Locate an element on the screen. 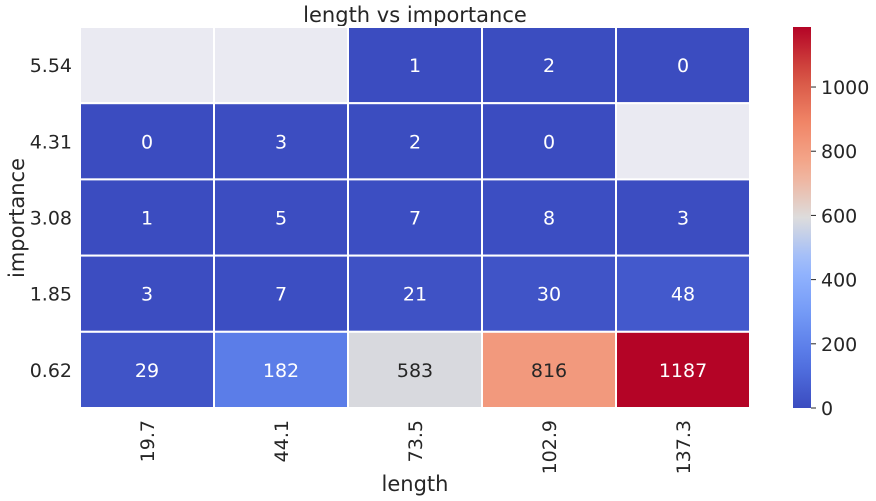 The width and height of the screenshot is (876, 501). x-tick-label: 44.1 is located at coordinates (282, 441).